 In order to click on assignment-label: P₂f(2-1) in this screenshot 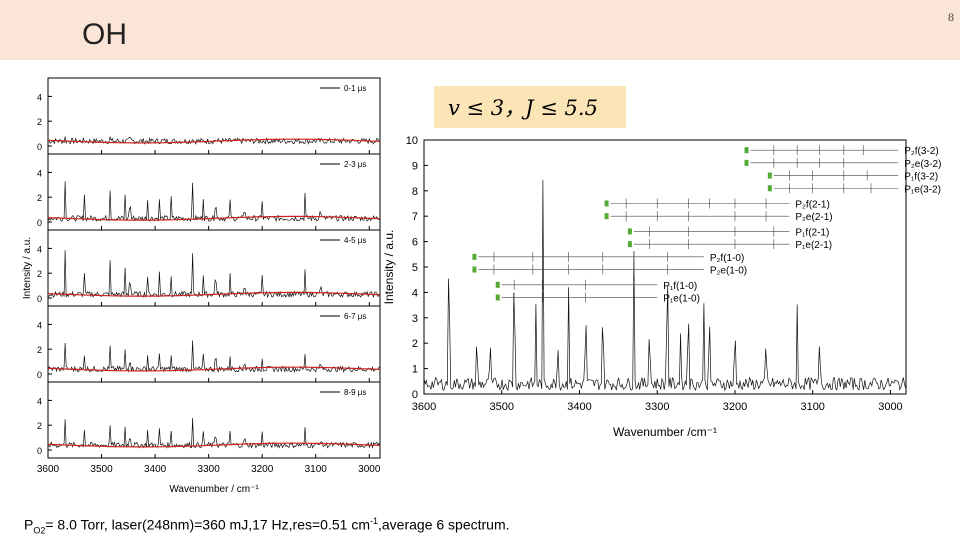, I will do `click(812, 205)`.